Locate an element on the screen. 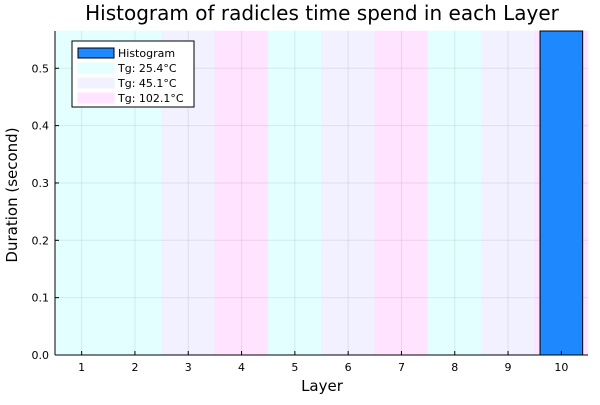 The height and width of the screenshot is (405, 600). y-tick-label: 0.5 is located at coordinates (41, 68).